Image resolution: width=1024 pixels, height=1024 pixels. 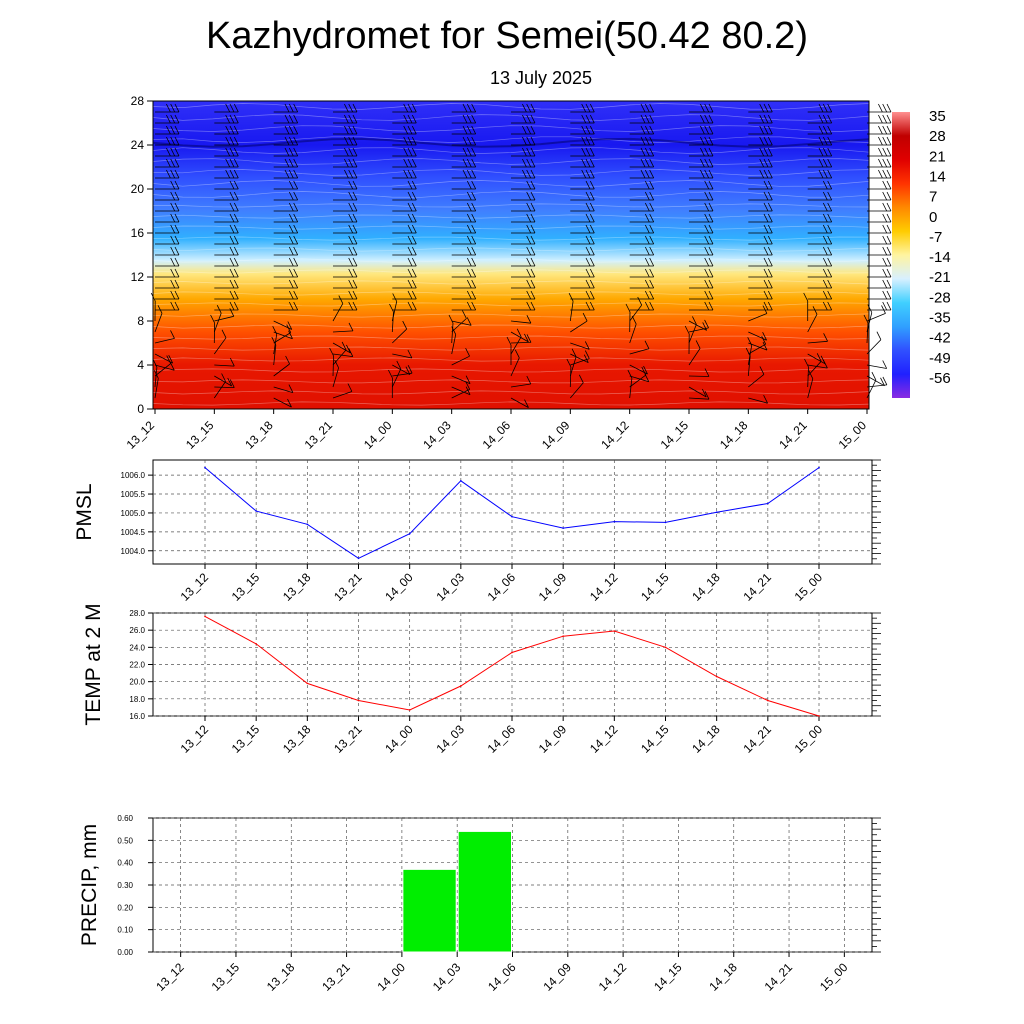 I want to click on x-tick-label: 13_21, so click(x=348, y=739).